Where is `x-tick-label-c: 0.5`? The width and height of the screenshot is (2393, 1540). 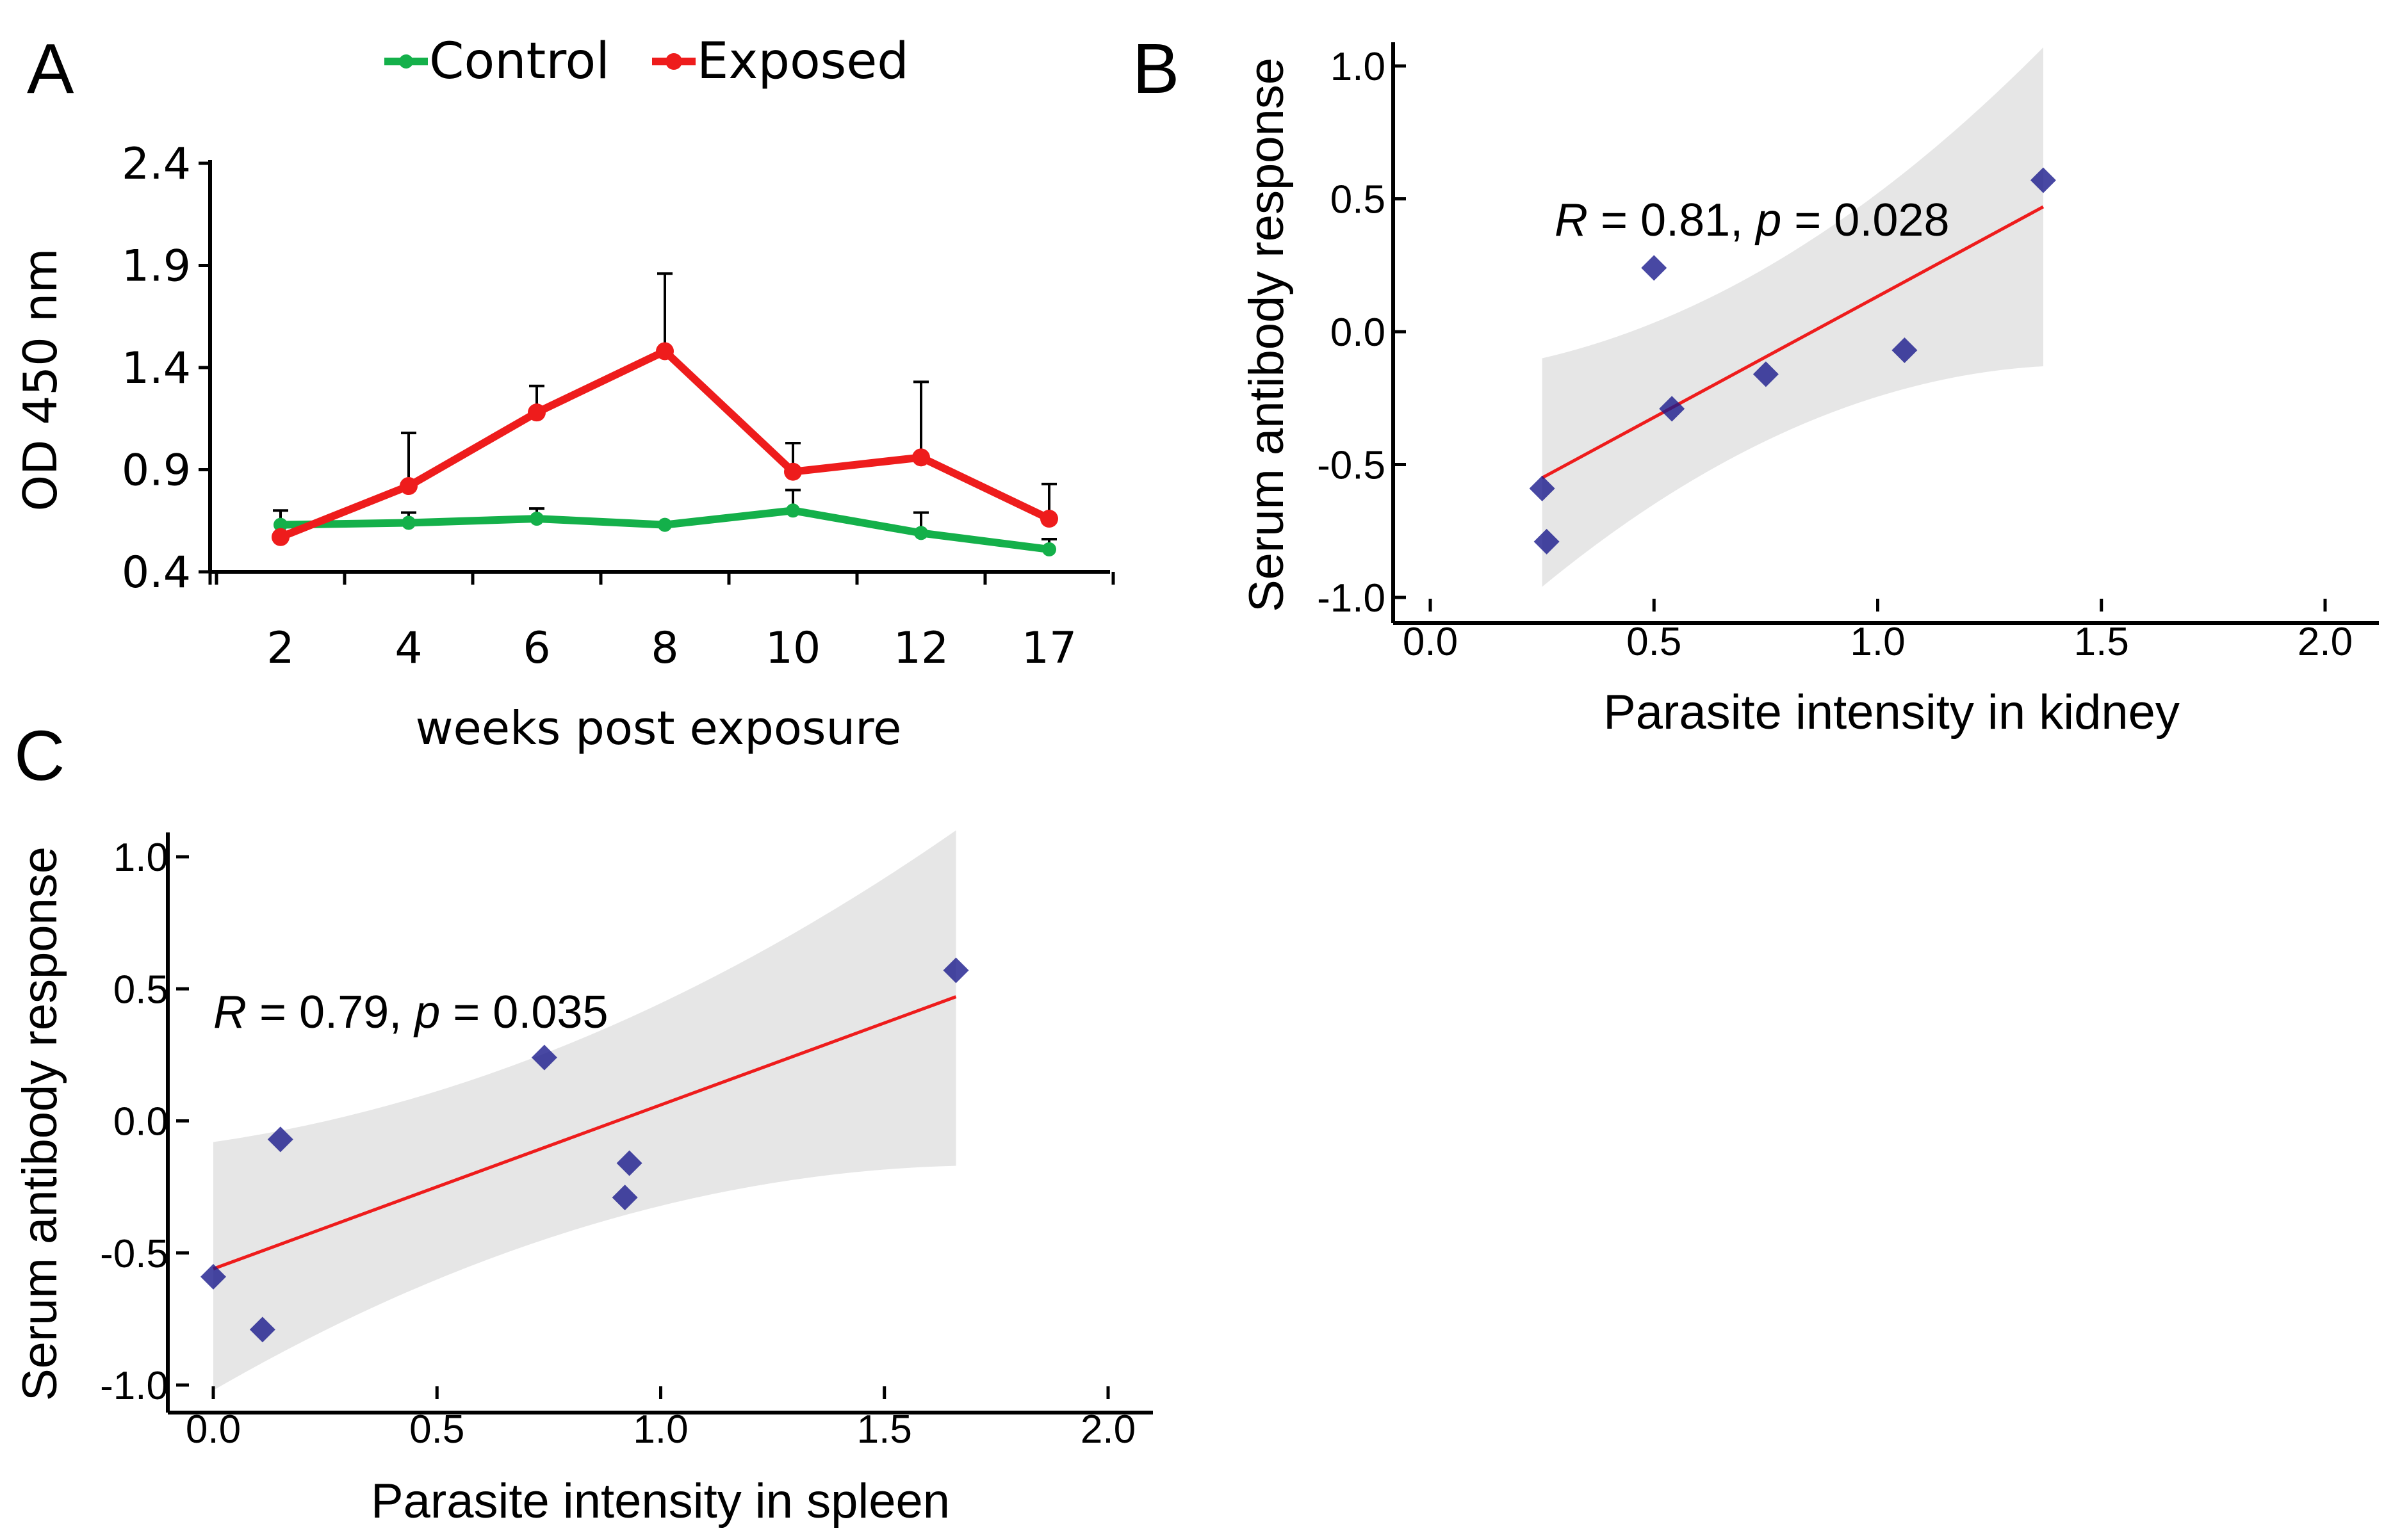 x-tick-label-c: 0.5 is located at coordinates (436, 1430).